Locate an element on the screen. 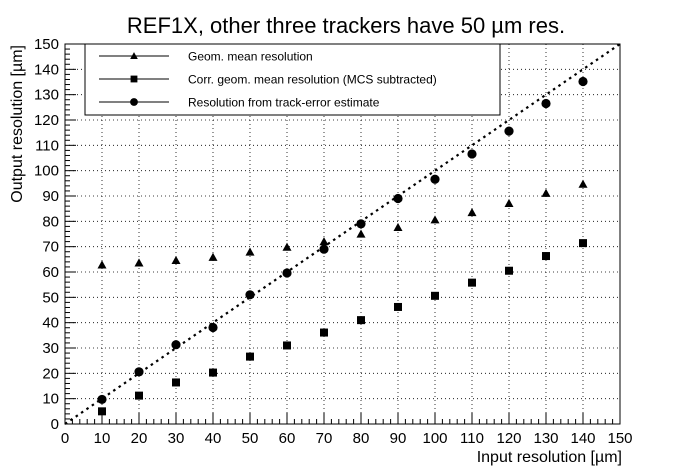  y-tick-label: 140 is located at coordinates (46, 69).